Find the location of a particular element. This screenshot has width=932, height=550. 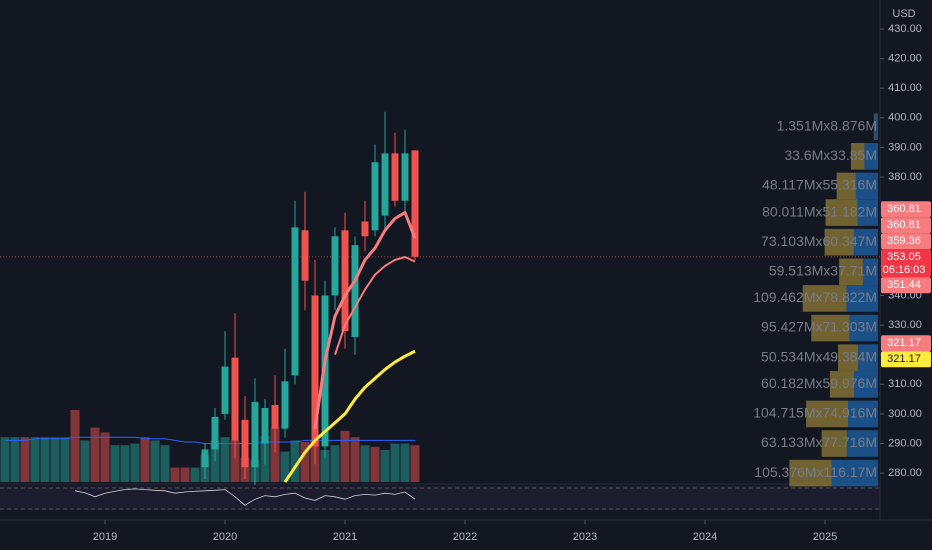

price-badge-label: 351.44 is located at coordinates (904, 285).